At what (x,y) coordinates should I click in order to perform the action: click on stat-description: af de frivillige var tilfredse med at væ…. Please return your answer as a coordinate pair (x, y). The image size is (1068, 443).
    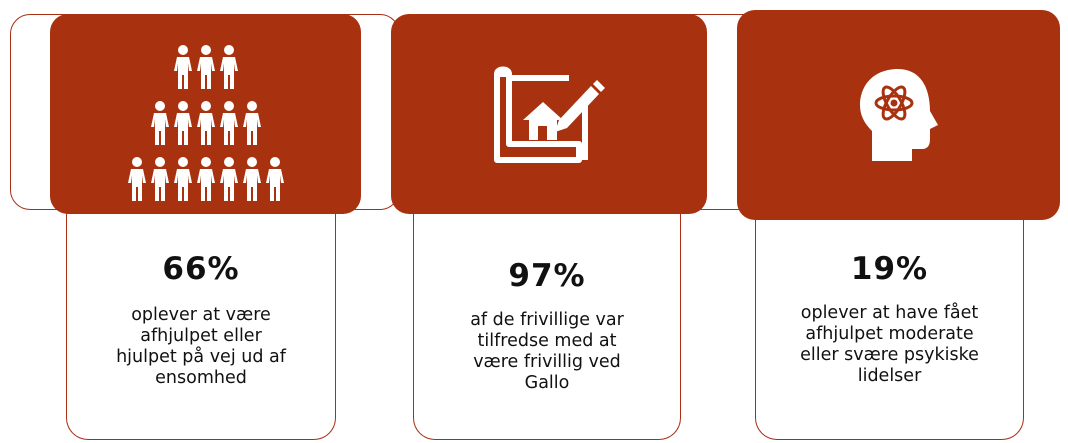
    Looking at the image, I should click on (547, 351).